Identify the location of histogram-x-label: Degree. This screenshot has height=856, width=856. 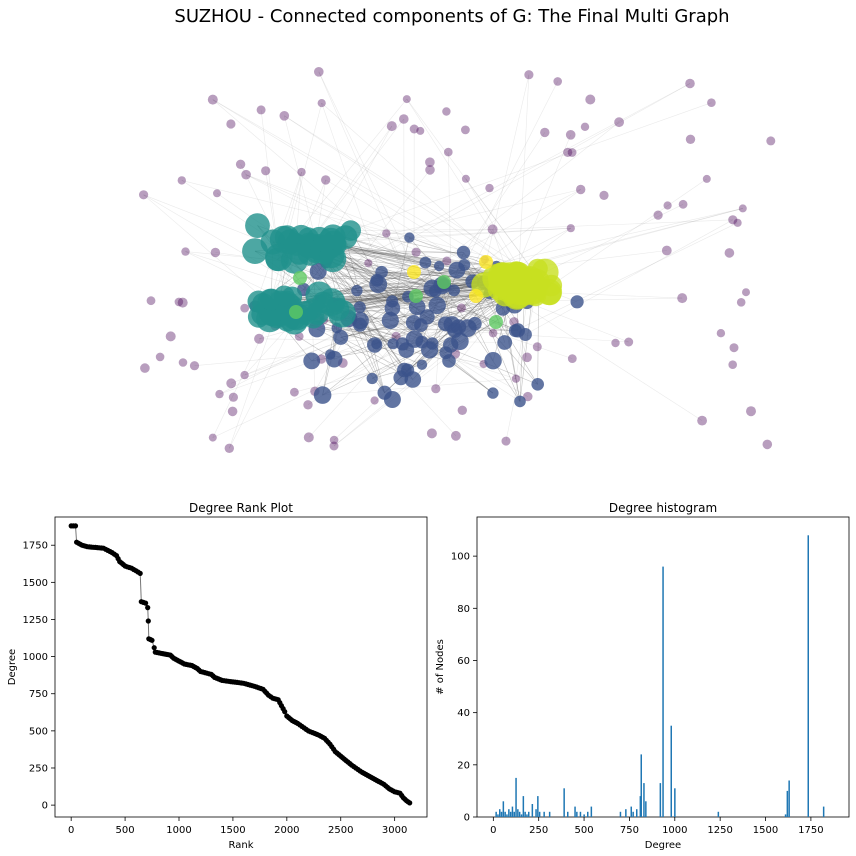
(663, 845).